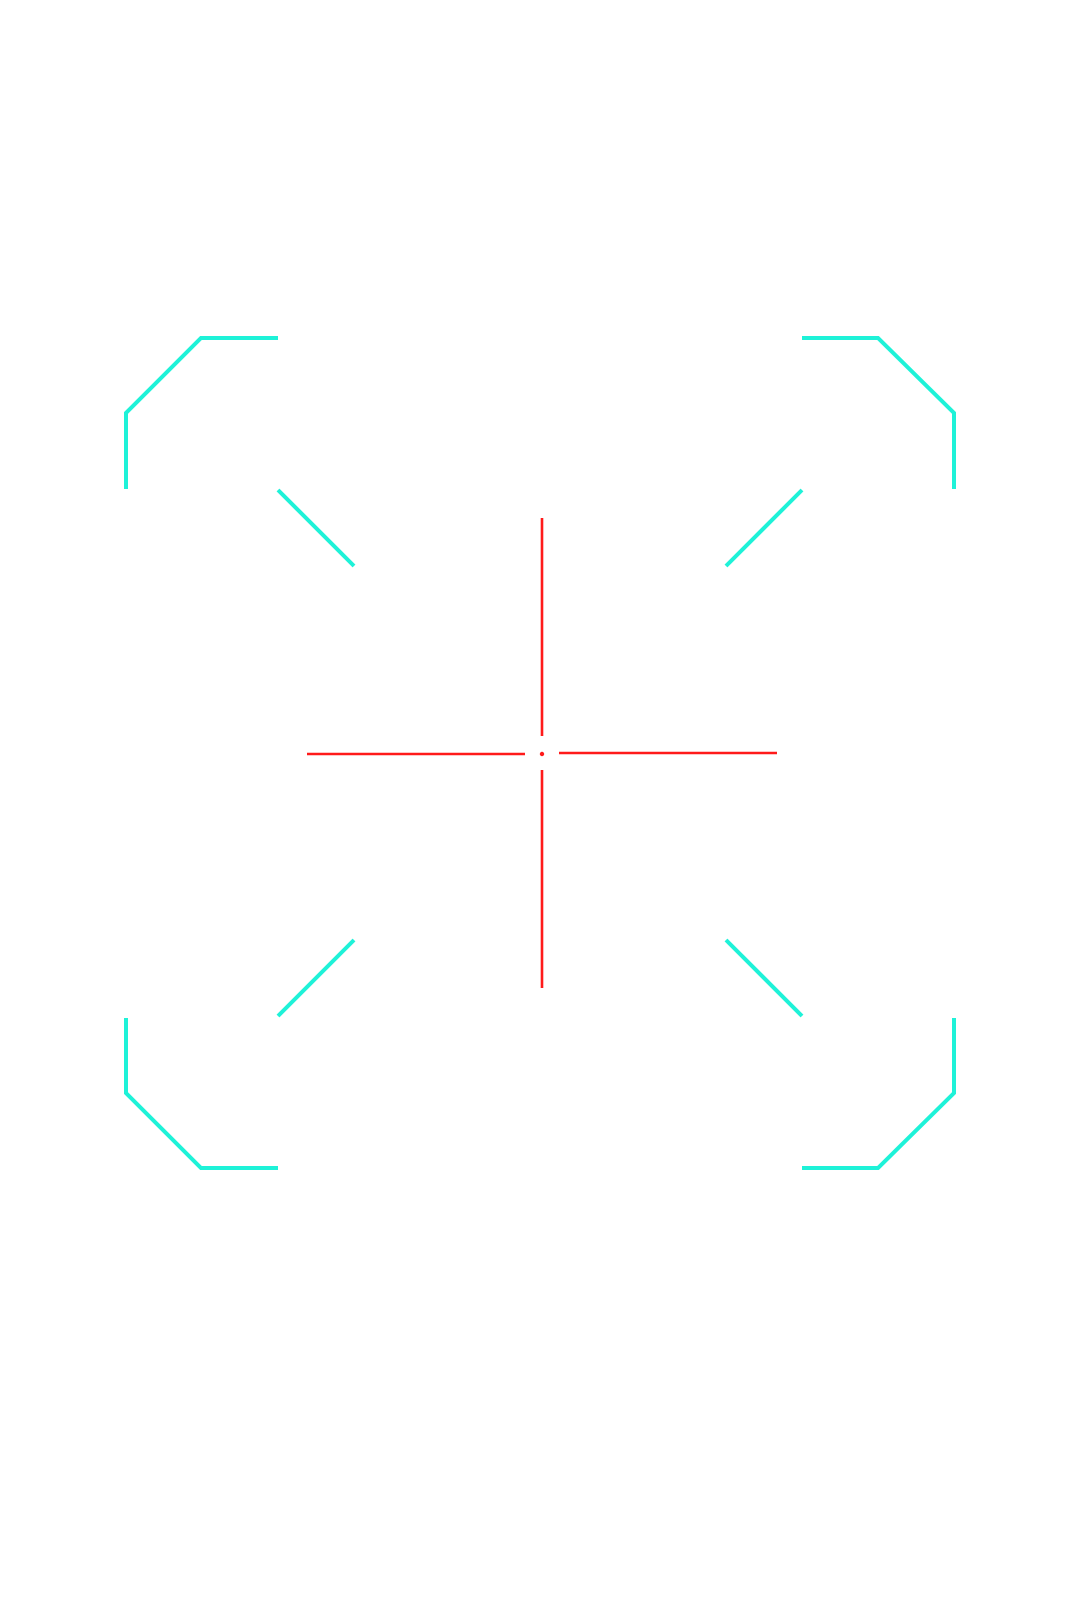 Image resolution: width=1080 pixels, height=1620 pixels. I want to click on frame-corner-top-left, so click(201, 412).